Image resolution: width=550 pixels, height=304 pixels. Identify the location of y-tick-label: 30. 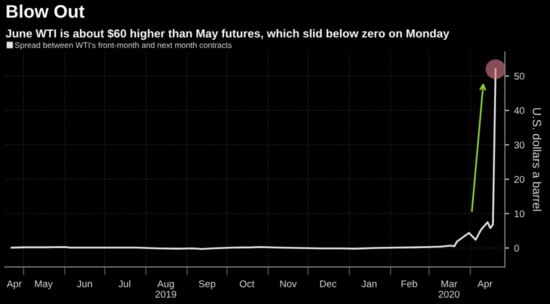
(519, 145).